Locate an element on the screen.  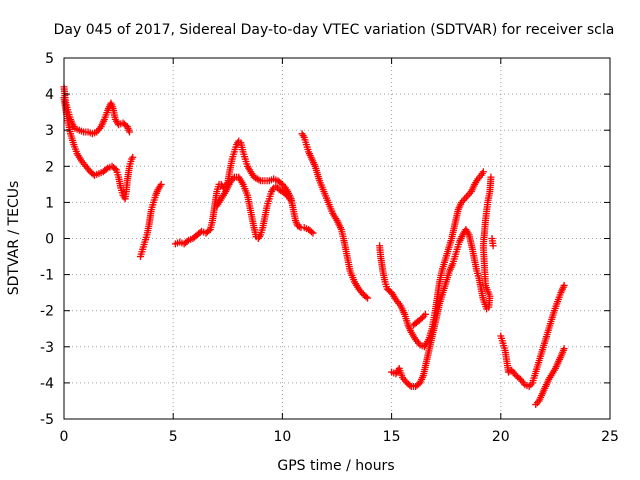
y-tick-label: 2 is located at coordinates (49, 167).